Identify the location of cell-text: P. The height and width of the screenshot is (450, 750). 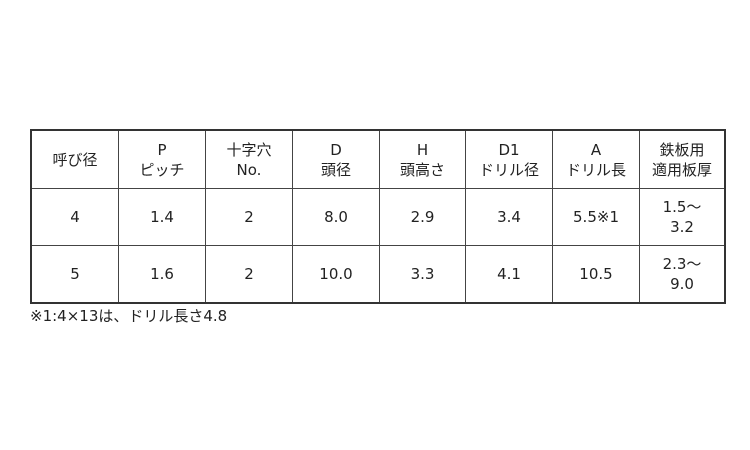
(162, 149).